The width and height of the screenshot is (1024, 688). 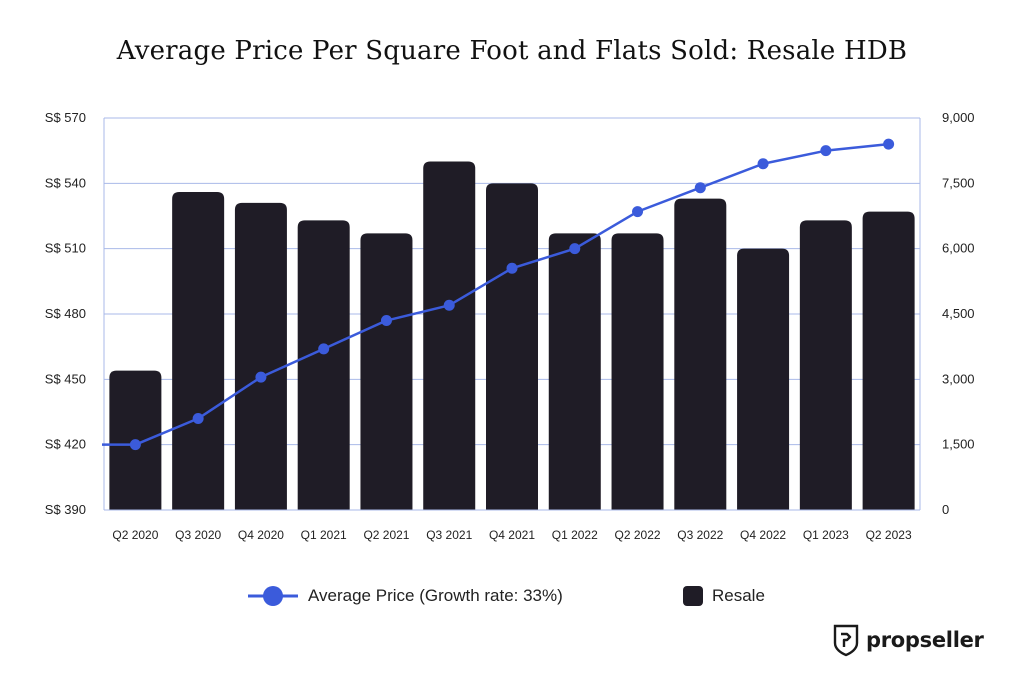 I want to click on legend: Average Price (Growth rate: 33%) Resale, so click(x=512, y=596).